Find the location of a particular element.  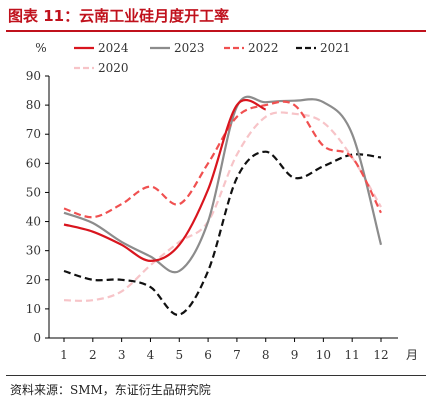

x-tick-label: 4 is located at coordinates (151, 355).